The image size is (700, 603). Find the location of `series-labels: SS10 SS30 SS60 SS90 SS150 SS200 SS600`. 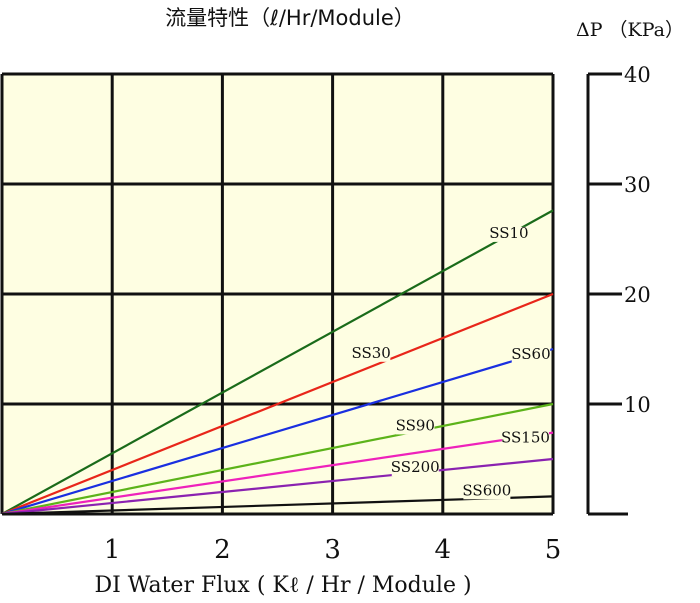

series-labels: SS10 SS30 SS60 SS90 SS150 SS200 SS600 is located at coordinates (451, 362).